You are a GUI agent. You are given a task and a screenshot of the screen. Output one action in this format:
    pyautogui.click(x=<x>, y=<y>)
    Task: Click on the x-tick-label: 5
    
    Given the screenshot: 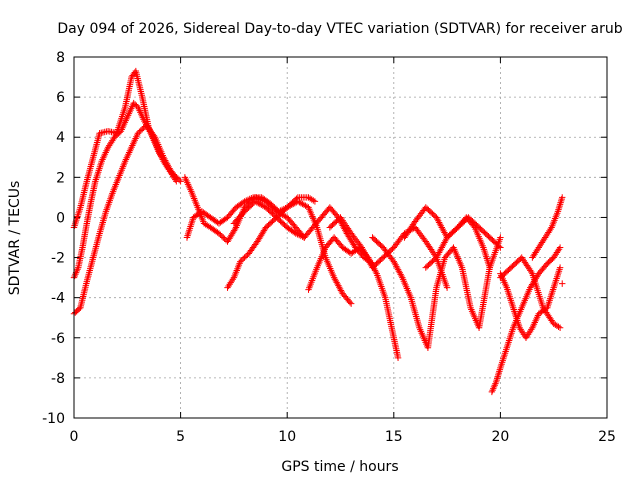 What is the action you would take?
    pyautogui.click(x=180, y=437)
    